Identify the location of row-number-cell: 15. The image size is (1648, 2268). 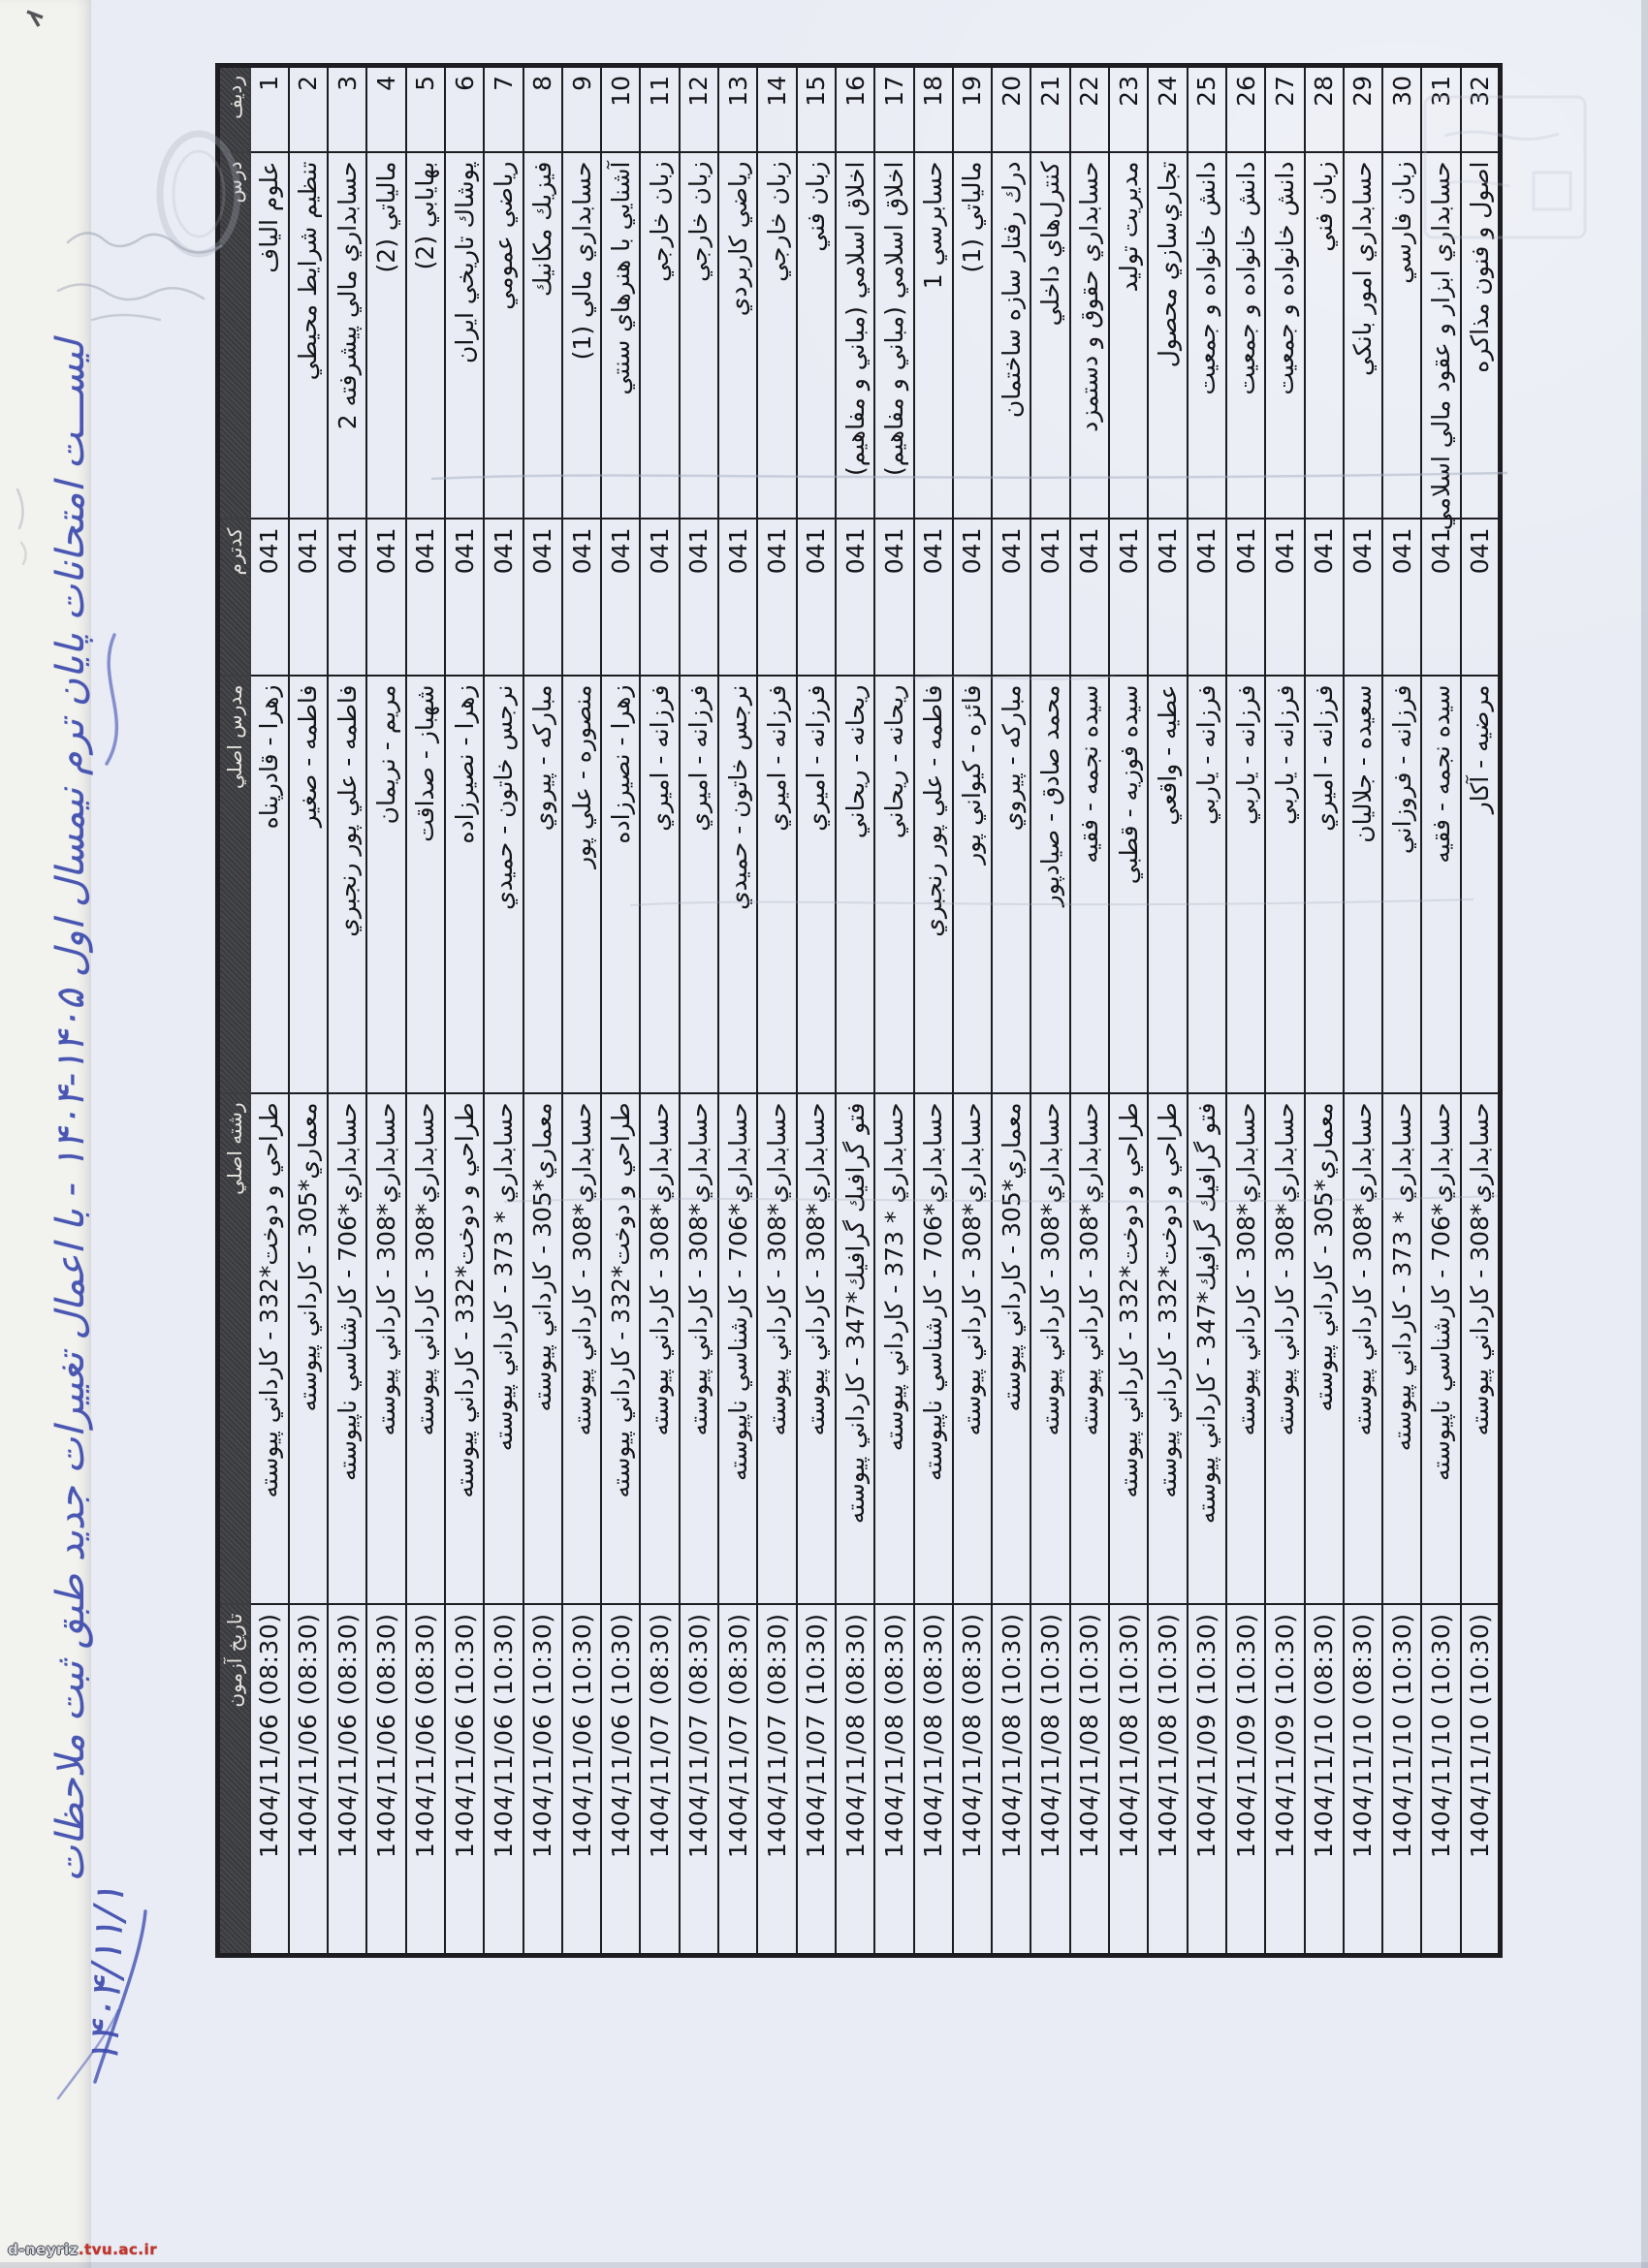
(816, 109).